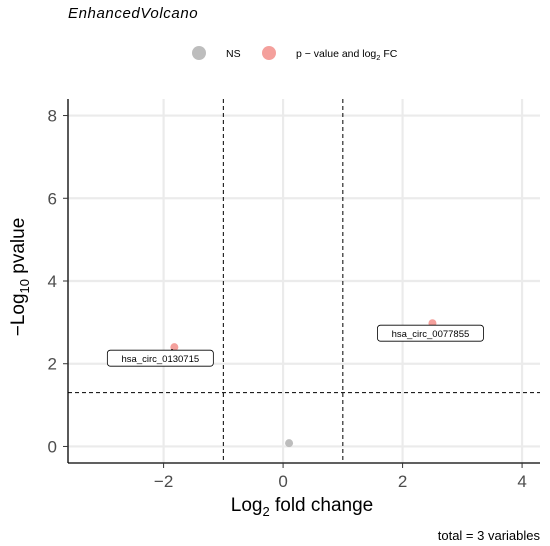 The width and height of the screenshot is (550, 546). I want to click on data-point, so click(289, 443).